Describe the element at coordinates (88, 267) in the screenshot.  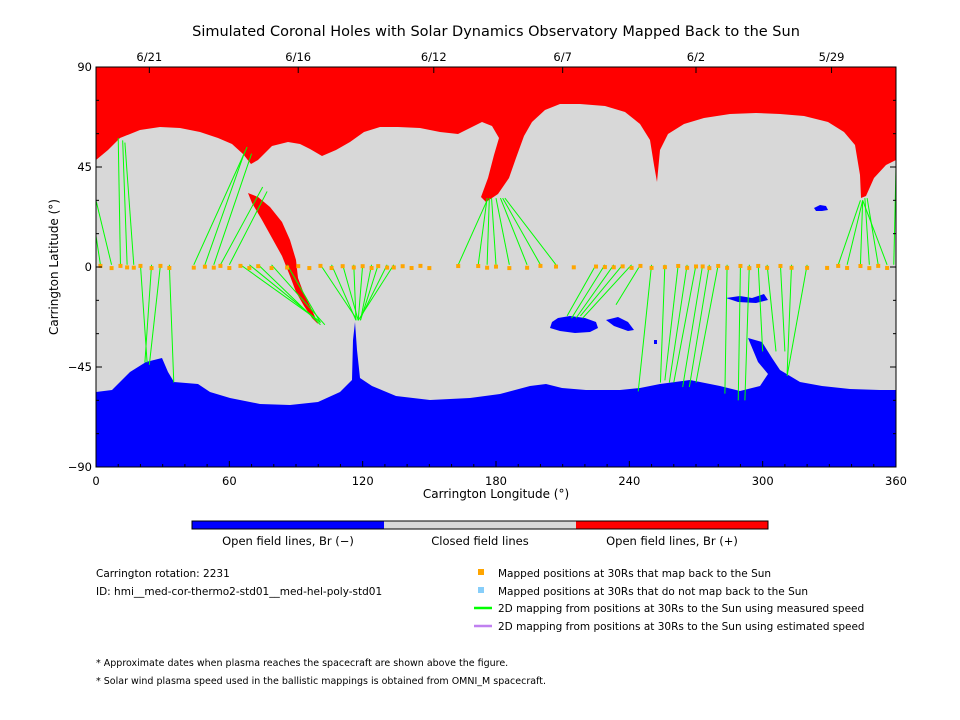
I see `y-tick-label: 0` at that location.